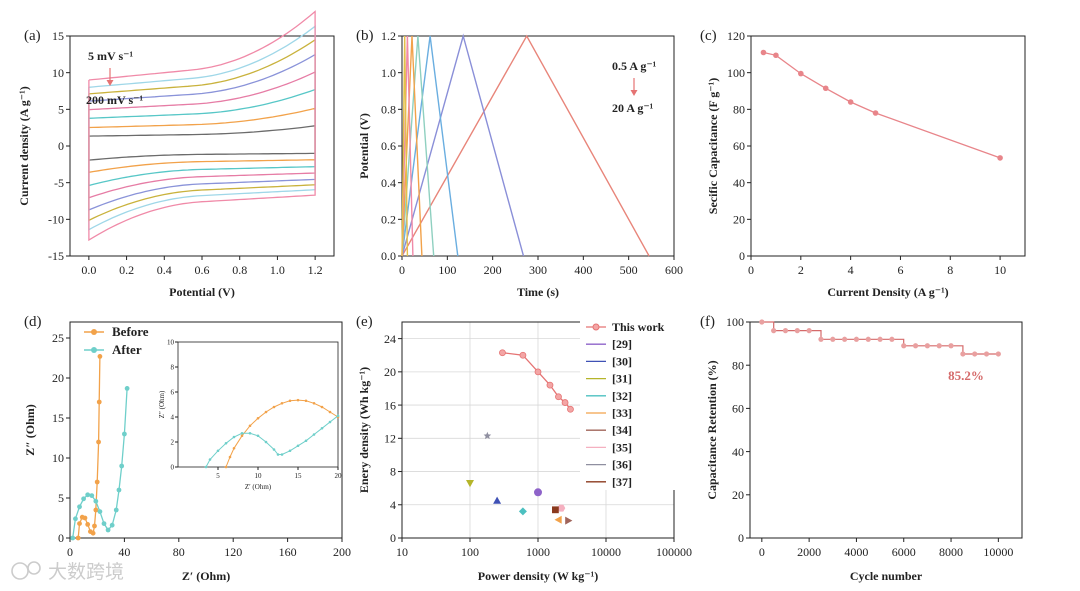 The height and width of the screenshot is (591, 1080). Describe the element at coordinates (67, 572) in the screenshot. I see `watermark: 大数跨境` at that location.